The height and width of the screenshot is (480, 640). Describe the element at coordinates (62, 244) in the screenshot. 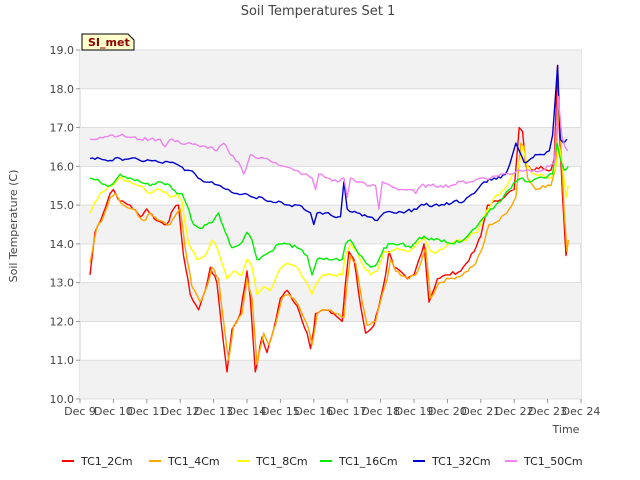

I see `y-tick-label: 14.0` at that location.